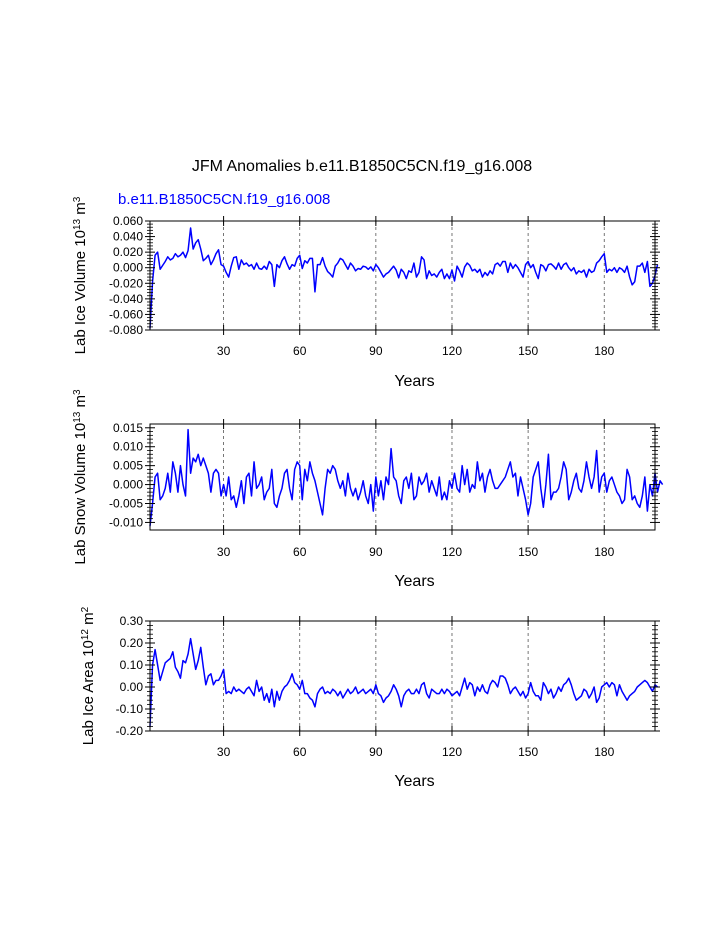 The image size is (723, 935). What do you see at coordinates (128, 237) in the screenshot?
I see `y-tick-label: 0.040` at bounding box center [128, 237].